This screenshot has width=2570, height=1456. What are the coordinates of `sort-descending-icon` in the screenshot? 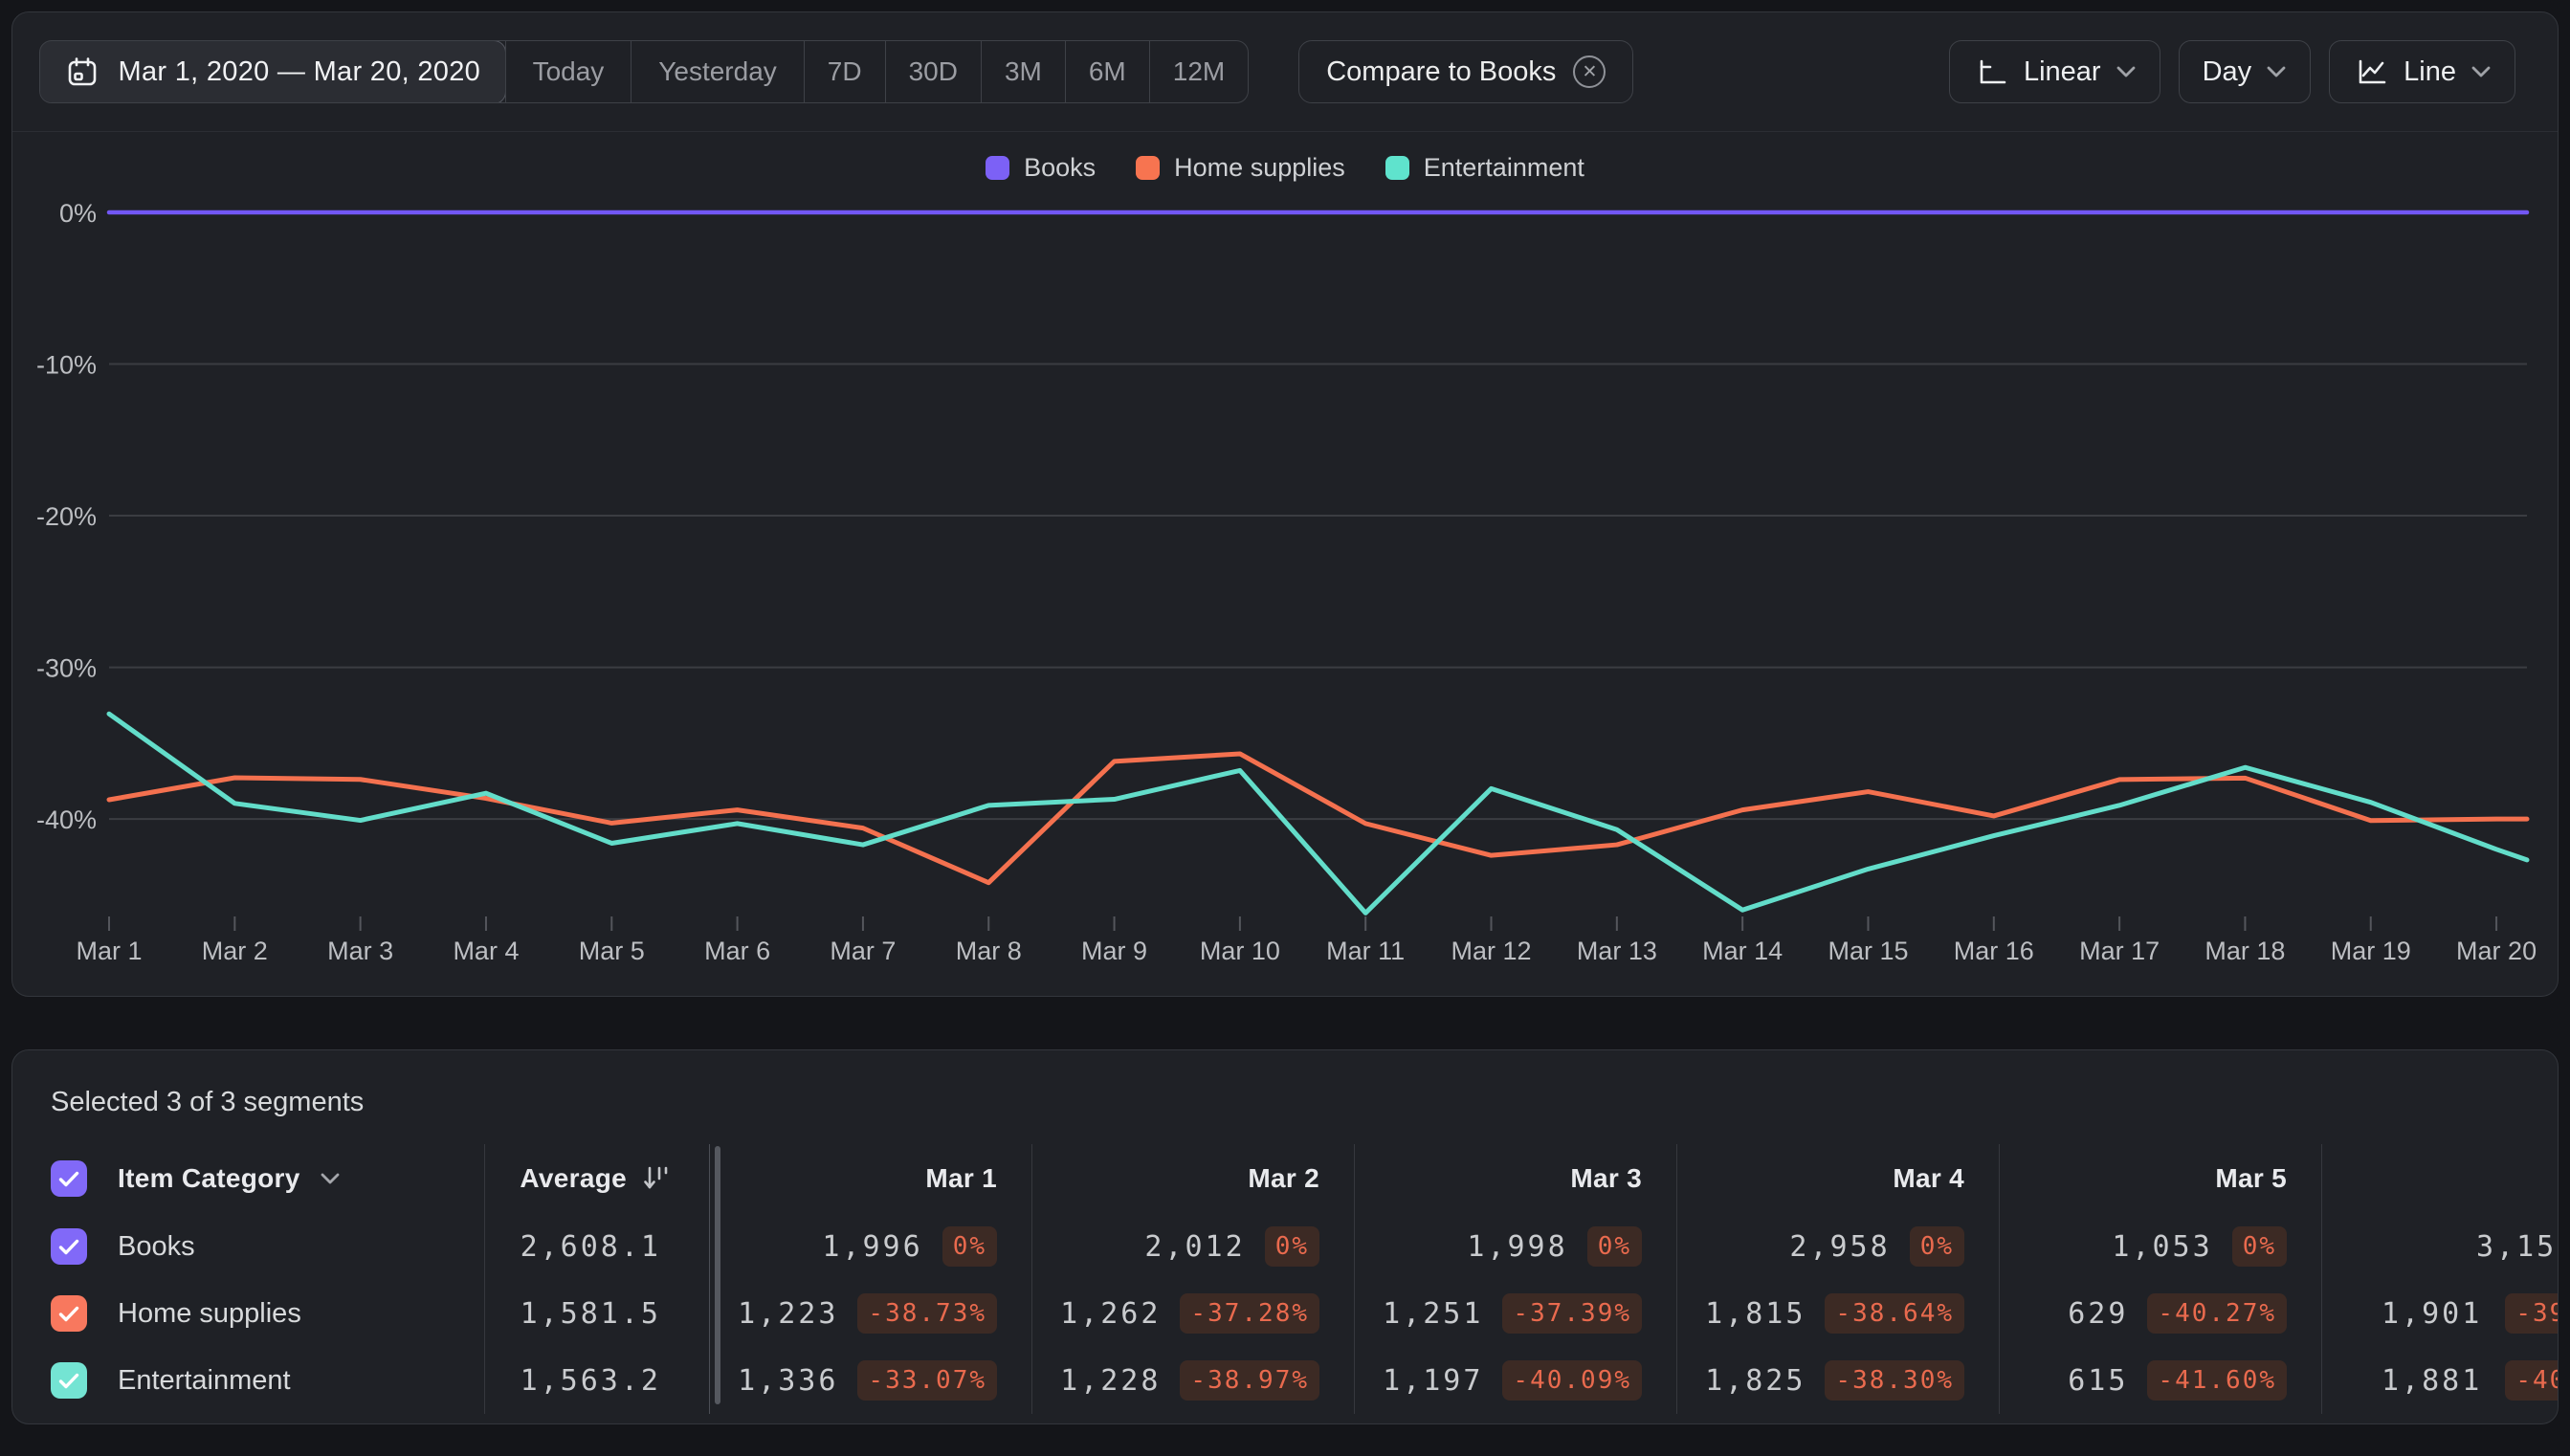 It's located at (656, 1177).